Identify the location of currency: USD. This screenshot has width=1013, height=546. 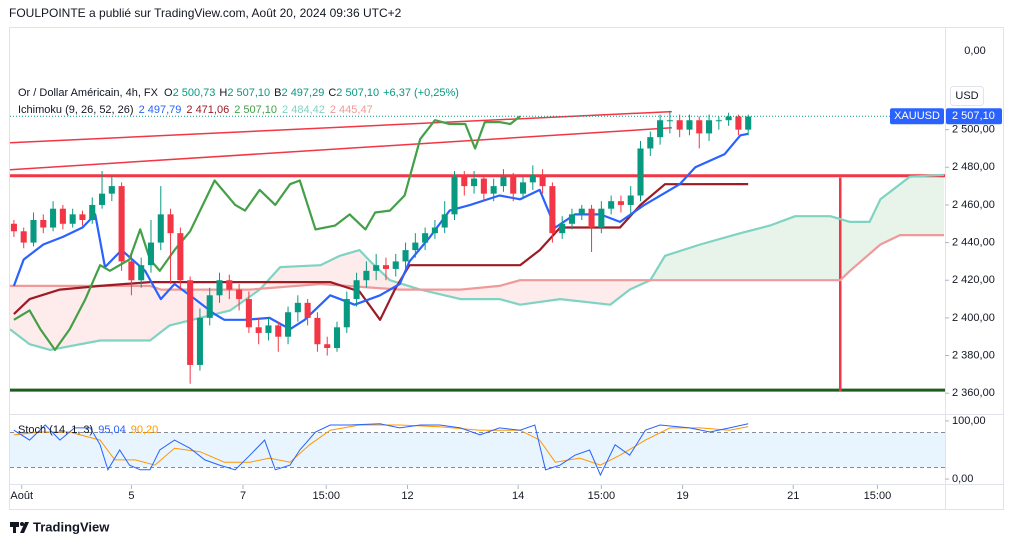
(966, 96).